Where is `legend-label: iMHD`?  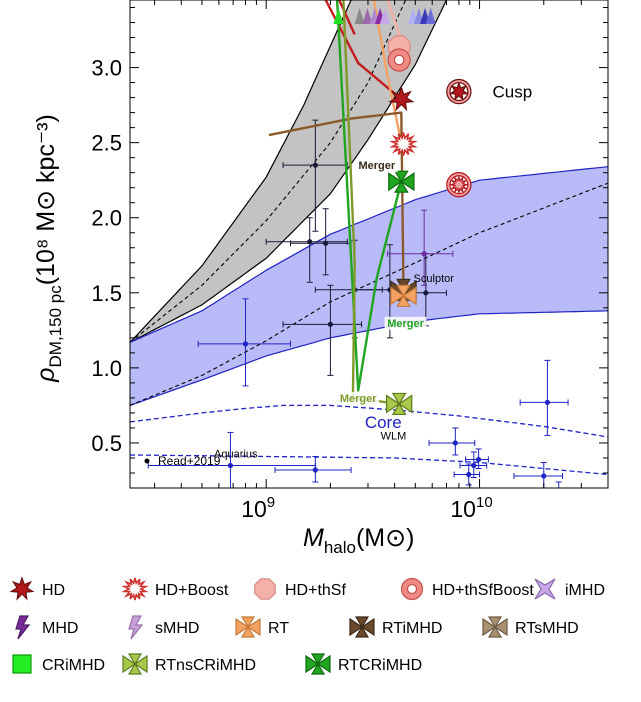
legend-label: iMHD is located at coordinates (585, 590).